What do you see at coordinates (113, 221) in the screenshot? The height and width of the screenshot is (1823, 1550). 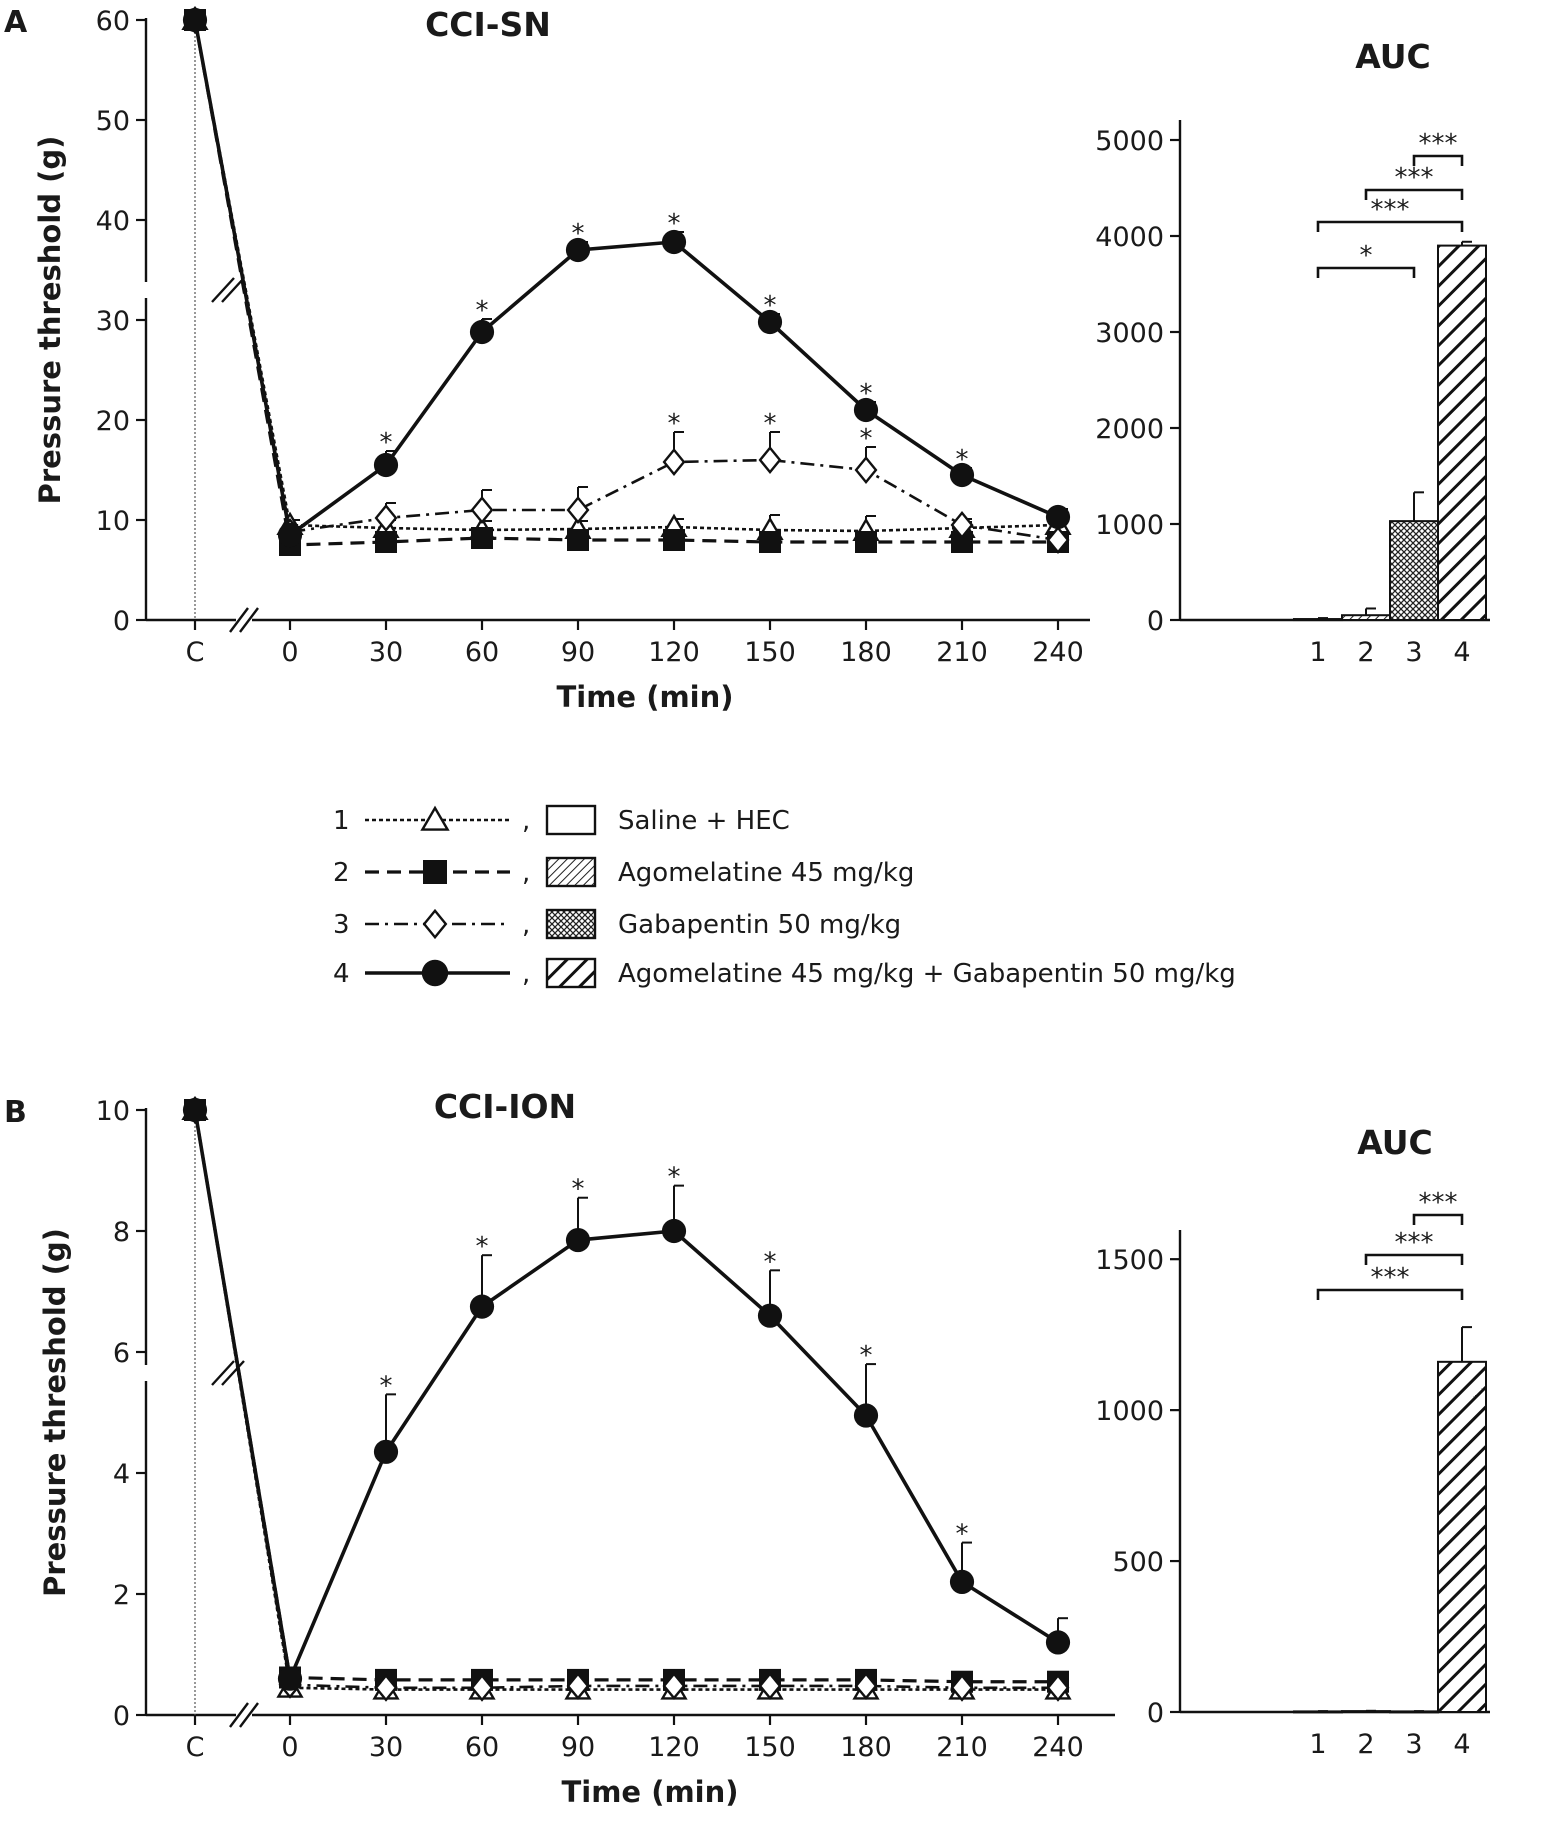 I see `panel-a-line-y-tick-label: 40` at bounding box center [113, 221].